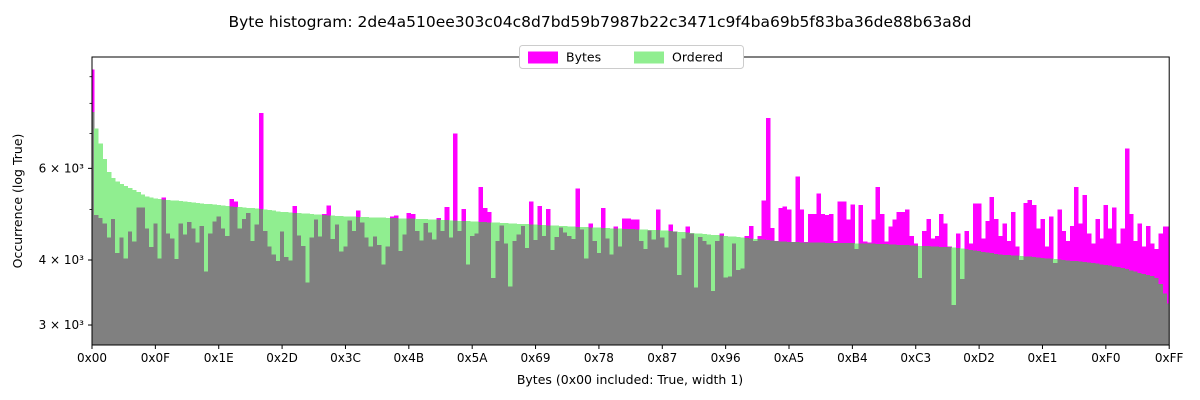  What do you see at coordinates (1169, 358) in the screenshot?
I see `x-tick-label: 0xFF` at bounding box center [1169, 358].